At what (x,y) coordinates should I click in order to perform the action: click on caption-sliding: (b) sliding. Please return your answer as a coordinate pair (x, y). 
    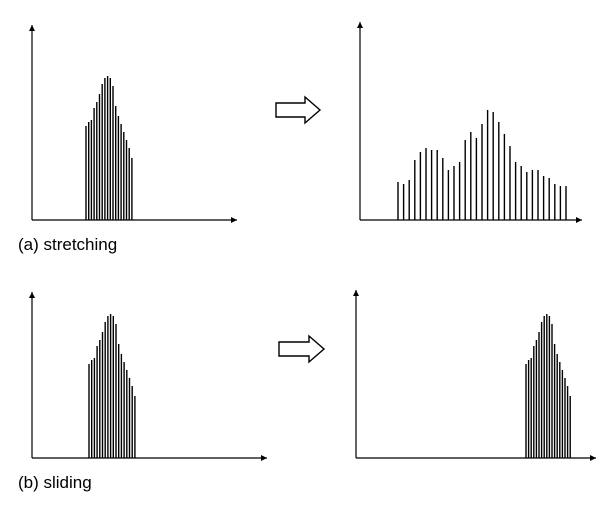
    Looking at the image, I should click on (55, 482).